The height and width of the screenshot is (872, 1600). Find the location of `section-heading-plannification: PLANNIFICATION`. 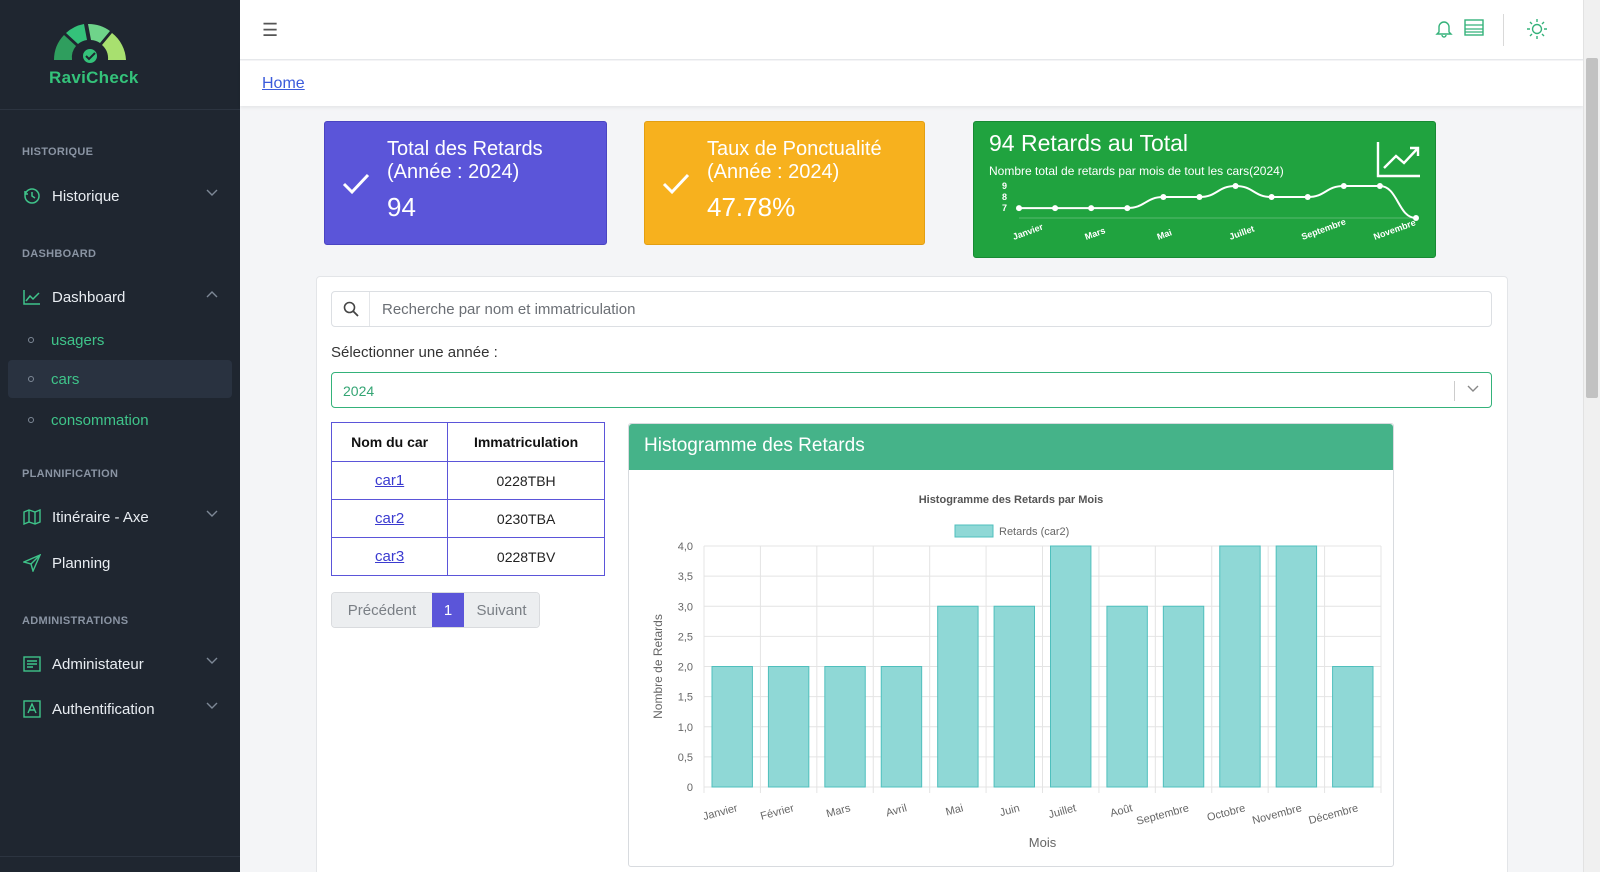

section-heading-plannification: PLANNIFICATION is located at coordinates (70, 474).